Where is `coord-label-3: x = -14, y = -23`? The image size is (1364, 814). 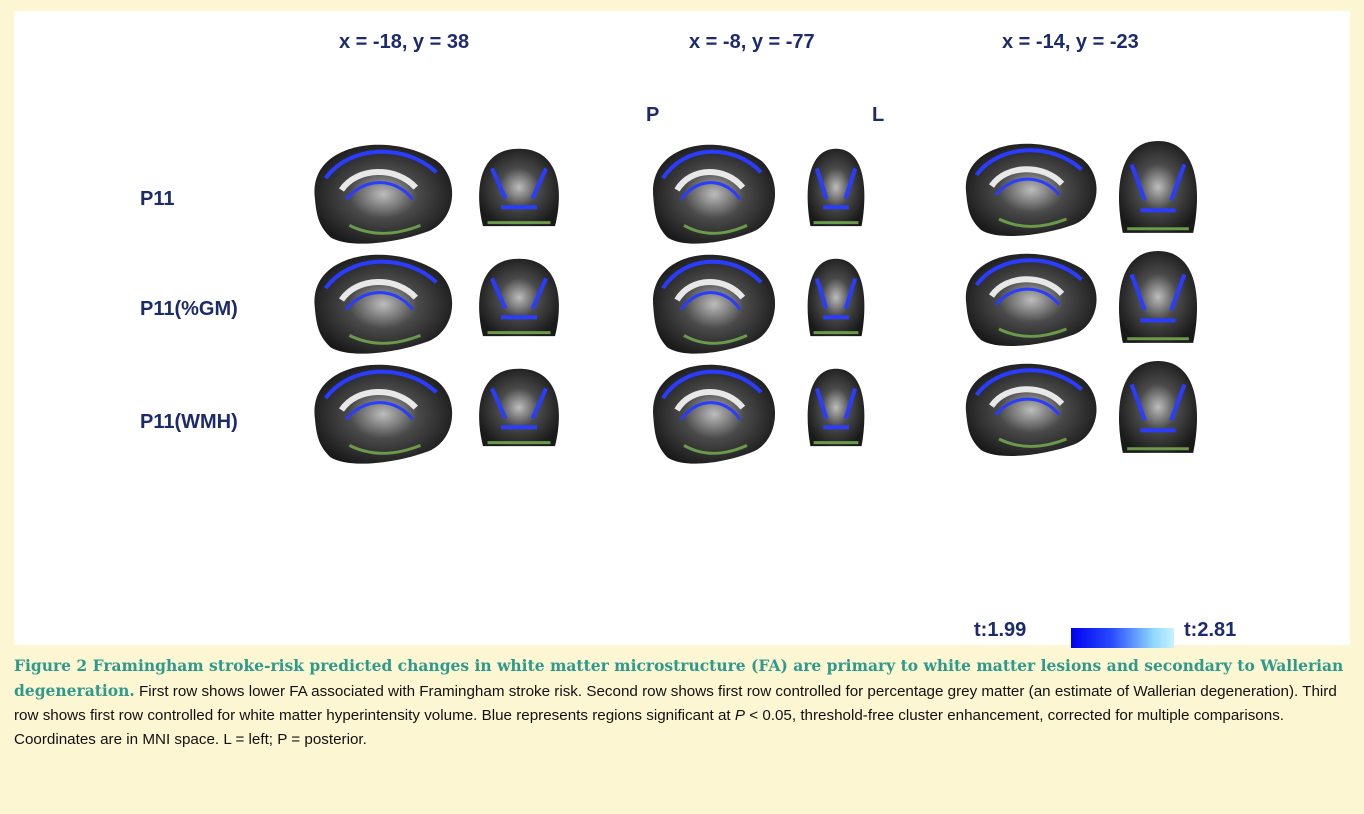
coord-label-3: x = -14, y = -23 is located at coordinates (1070, 42).